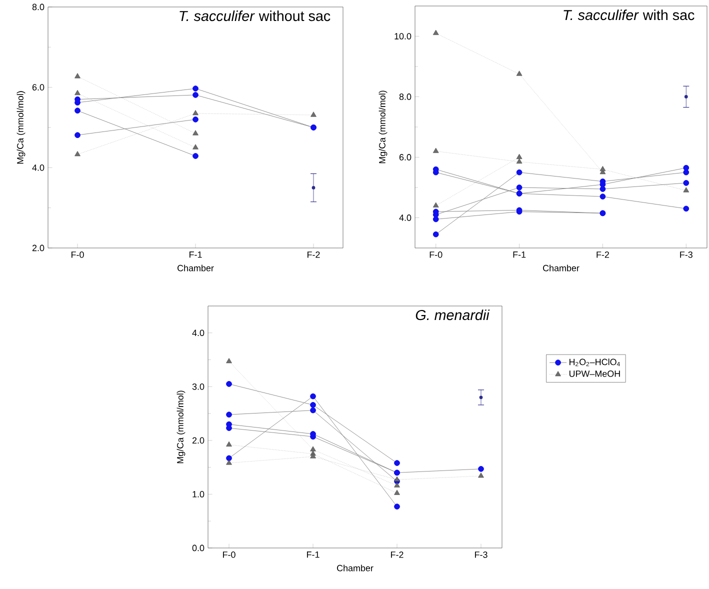  I want to click on y-tick-label: 10.0, so click(403, 36).